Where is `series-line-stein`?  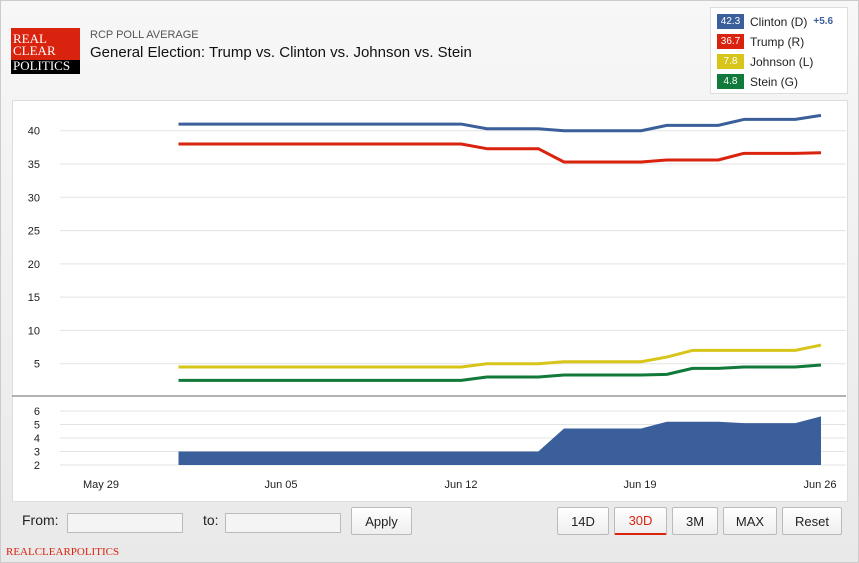
series-line-stein is located at coordinates (500, 372).